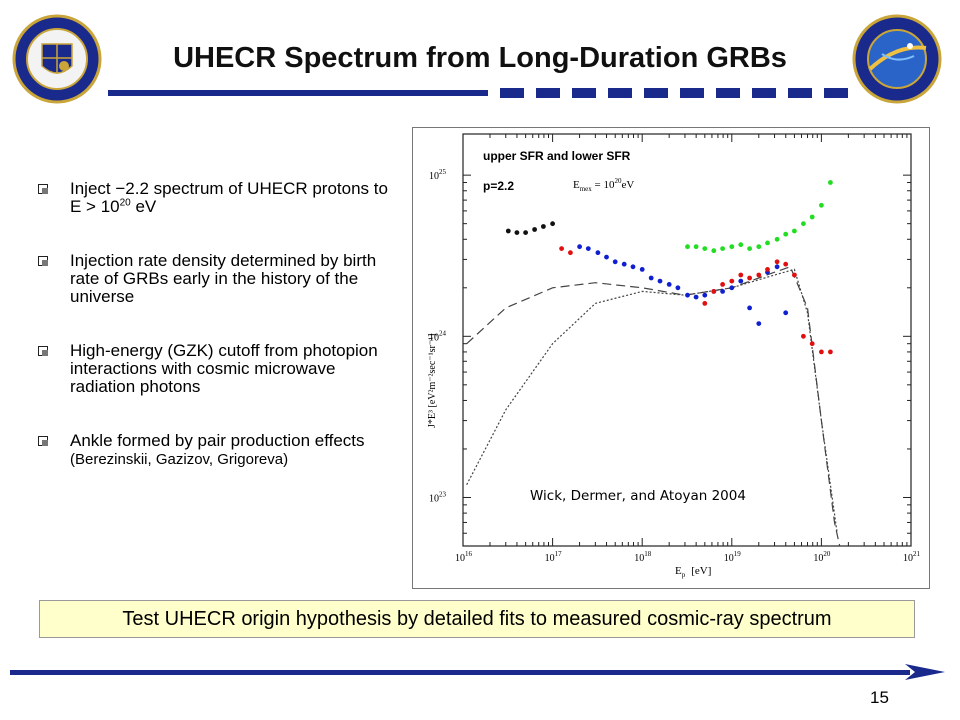 Image resolution: width=960 pixels, height=720 pixels. What do you see at coordinates (478, 93) in the screenshot?
I see `title-underline-bar` at bounding box center [478, 93].